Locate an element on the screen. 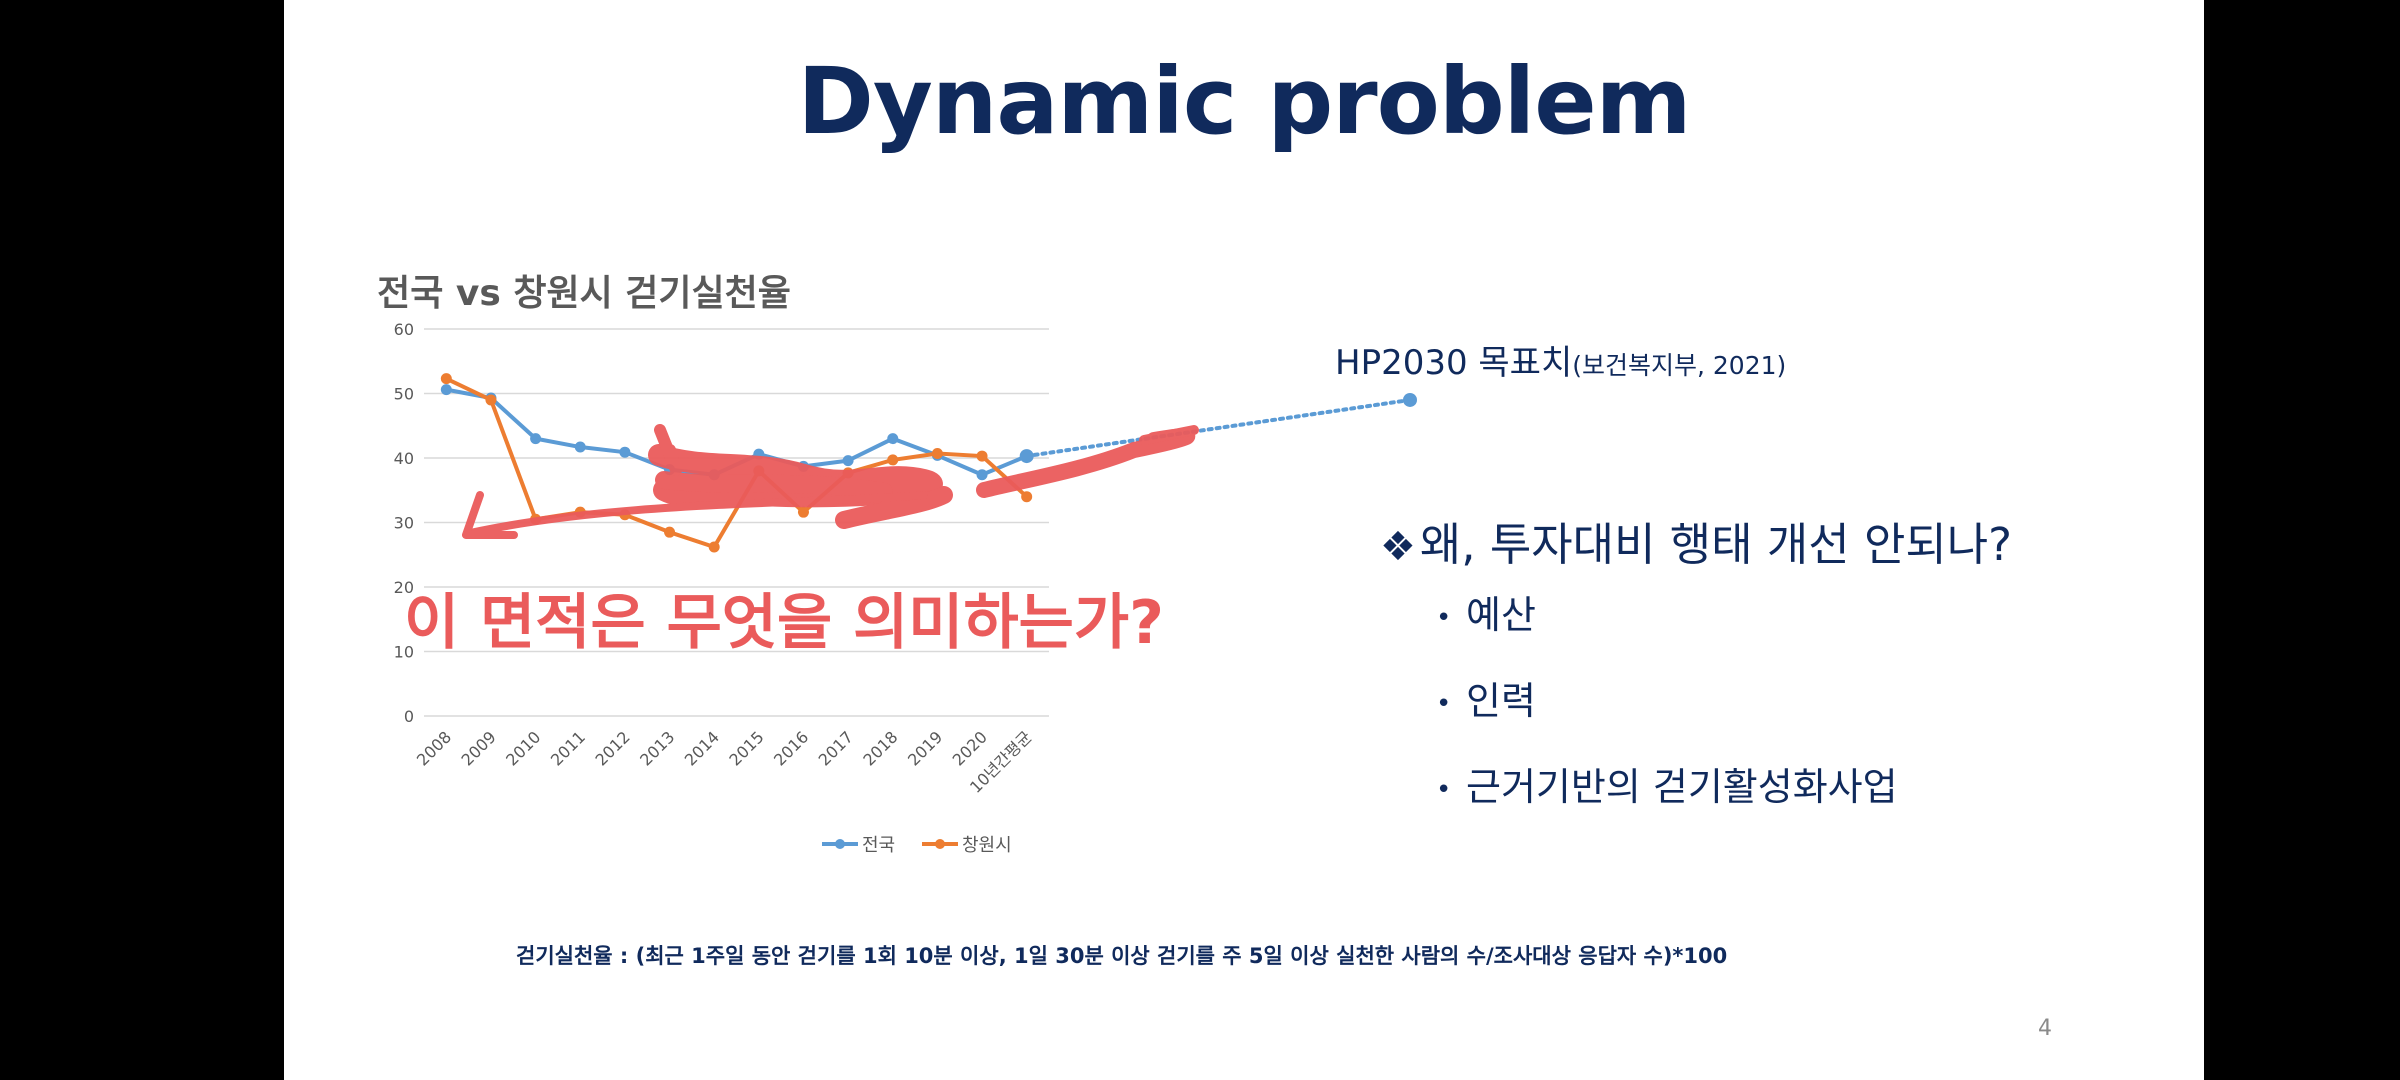 The image size is (2400, 1080). x-tick-label: 2009 is located at coordinates (479, 748).